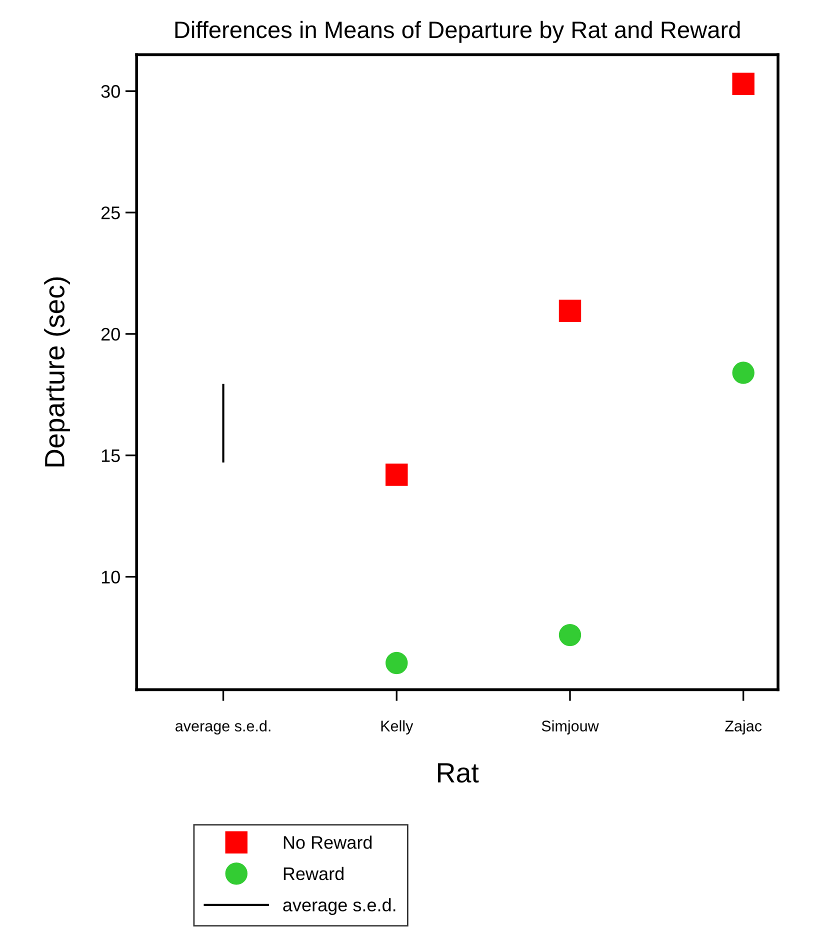 The image size is (833, 927). Describe the element at coordinates (397, 727) in the screenshot. I see `x-tick-label: Kelly` at that location.